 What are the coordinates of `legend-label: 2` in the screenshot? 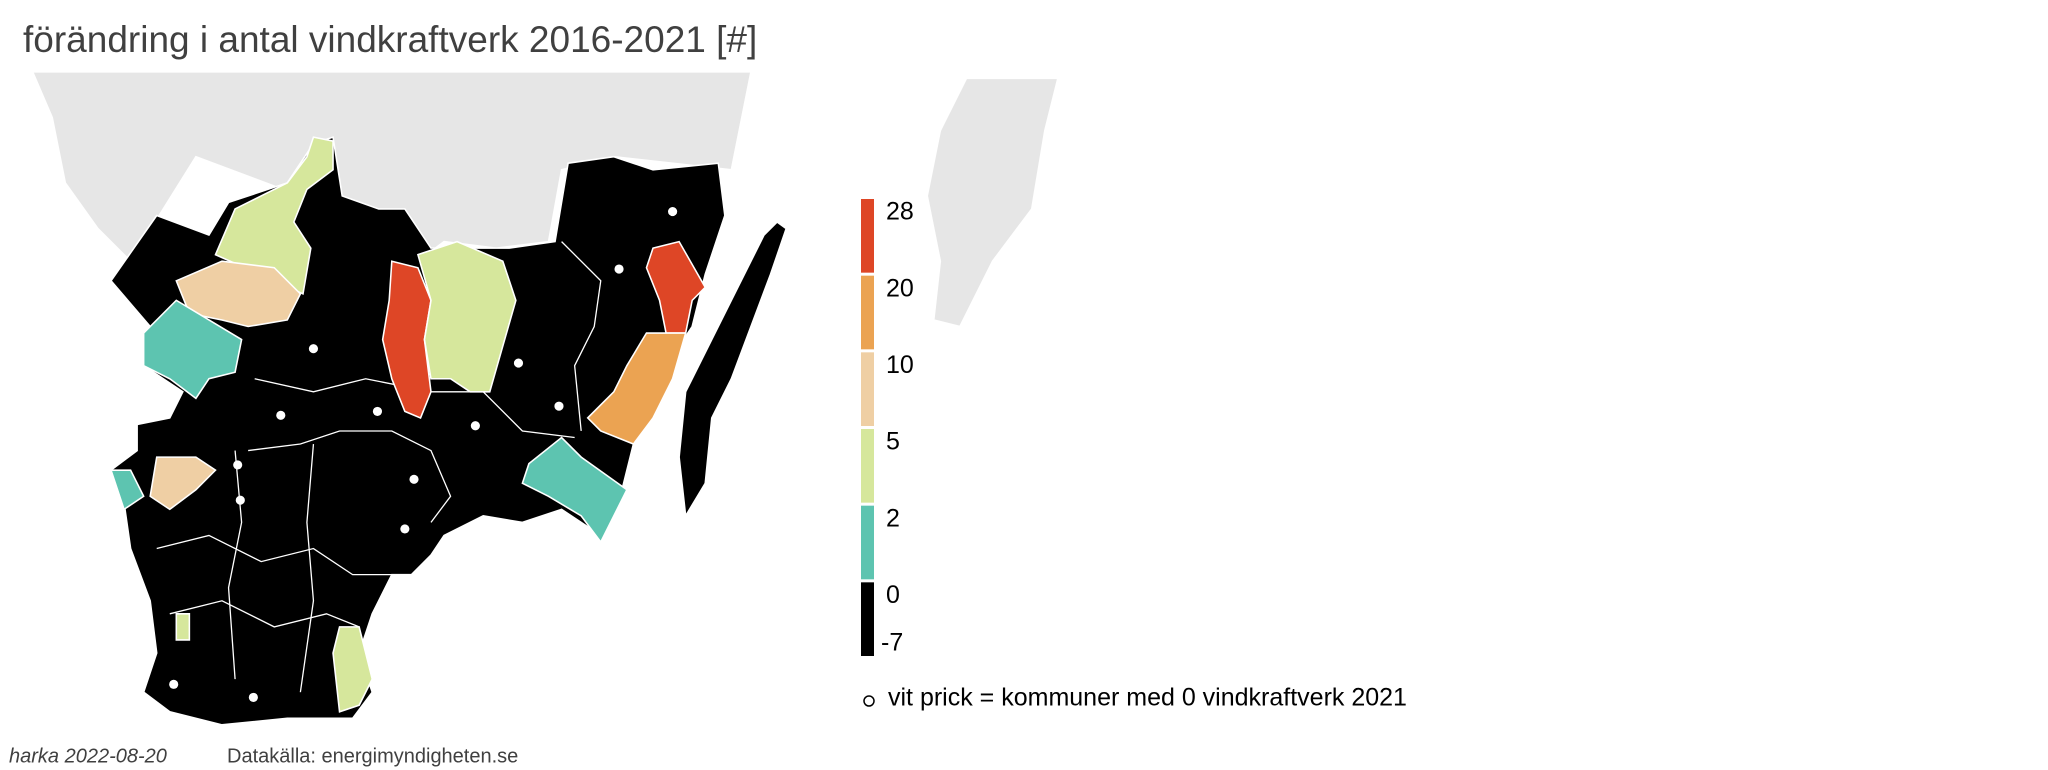 It's located at (893, 518).